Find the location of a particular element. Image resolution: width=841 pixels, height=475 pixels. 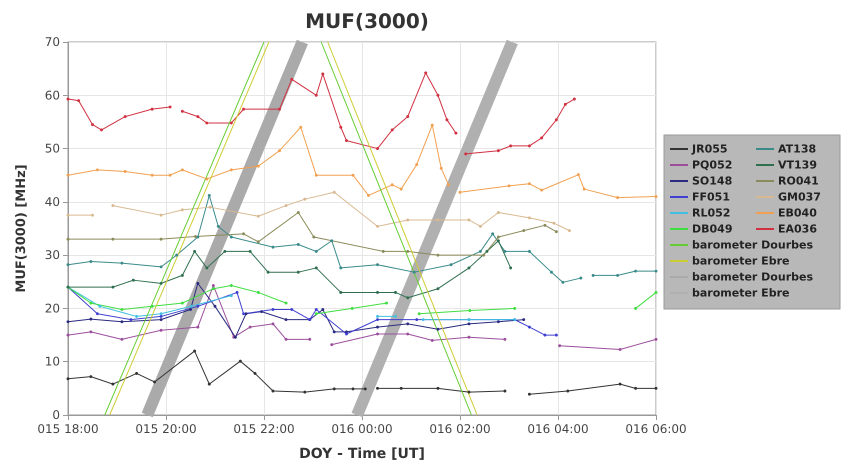

legend-label: AT138 is located at coordinates (797, 149).